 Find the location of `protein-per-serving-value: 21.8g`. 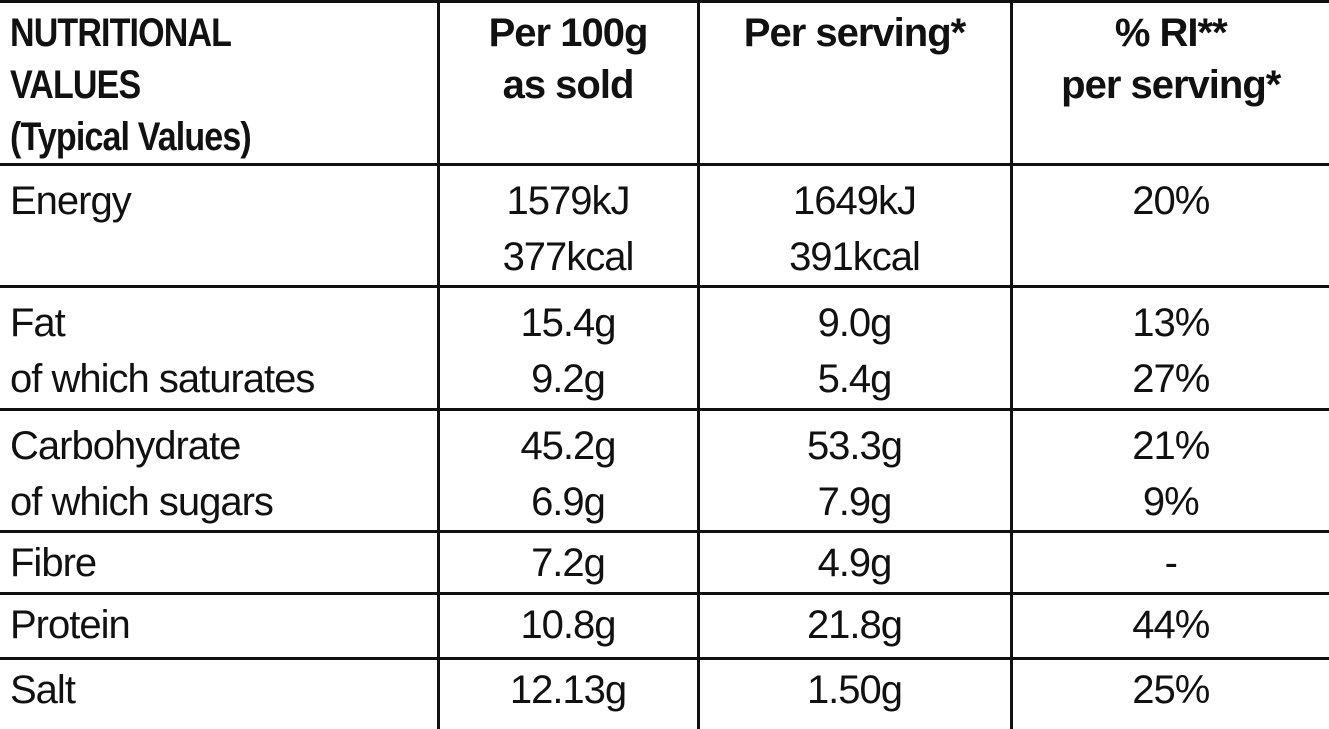

protein-per-serving-value: 21.8g is located at coordinates (853, 626).